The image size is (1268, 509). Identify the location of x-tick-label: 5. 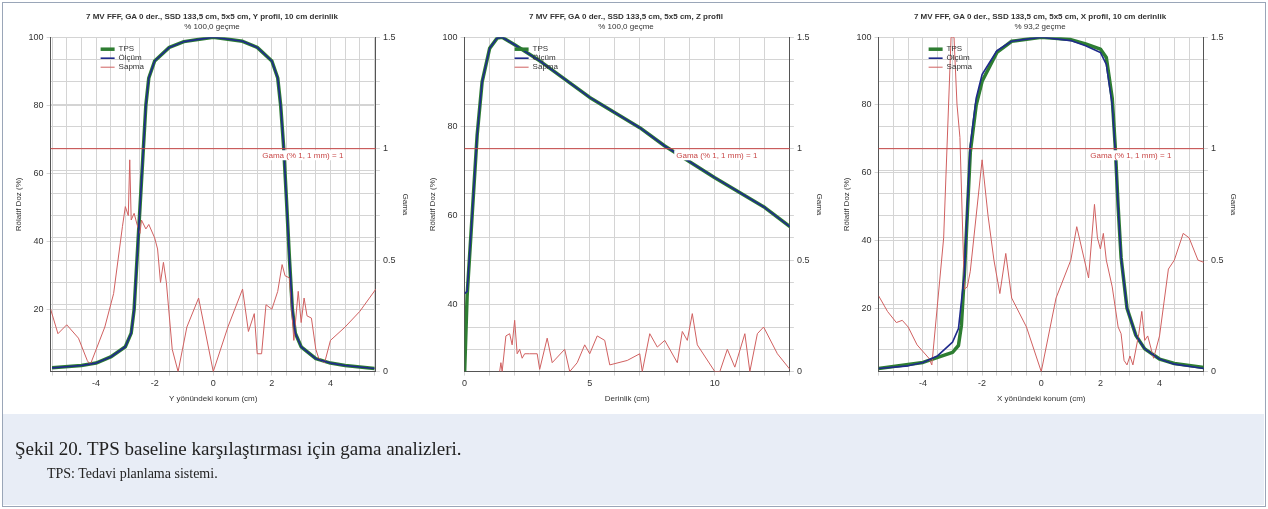
(590, 383).